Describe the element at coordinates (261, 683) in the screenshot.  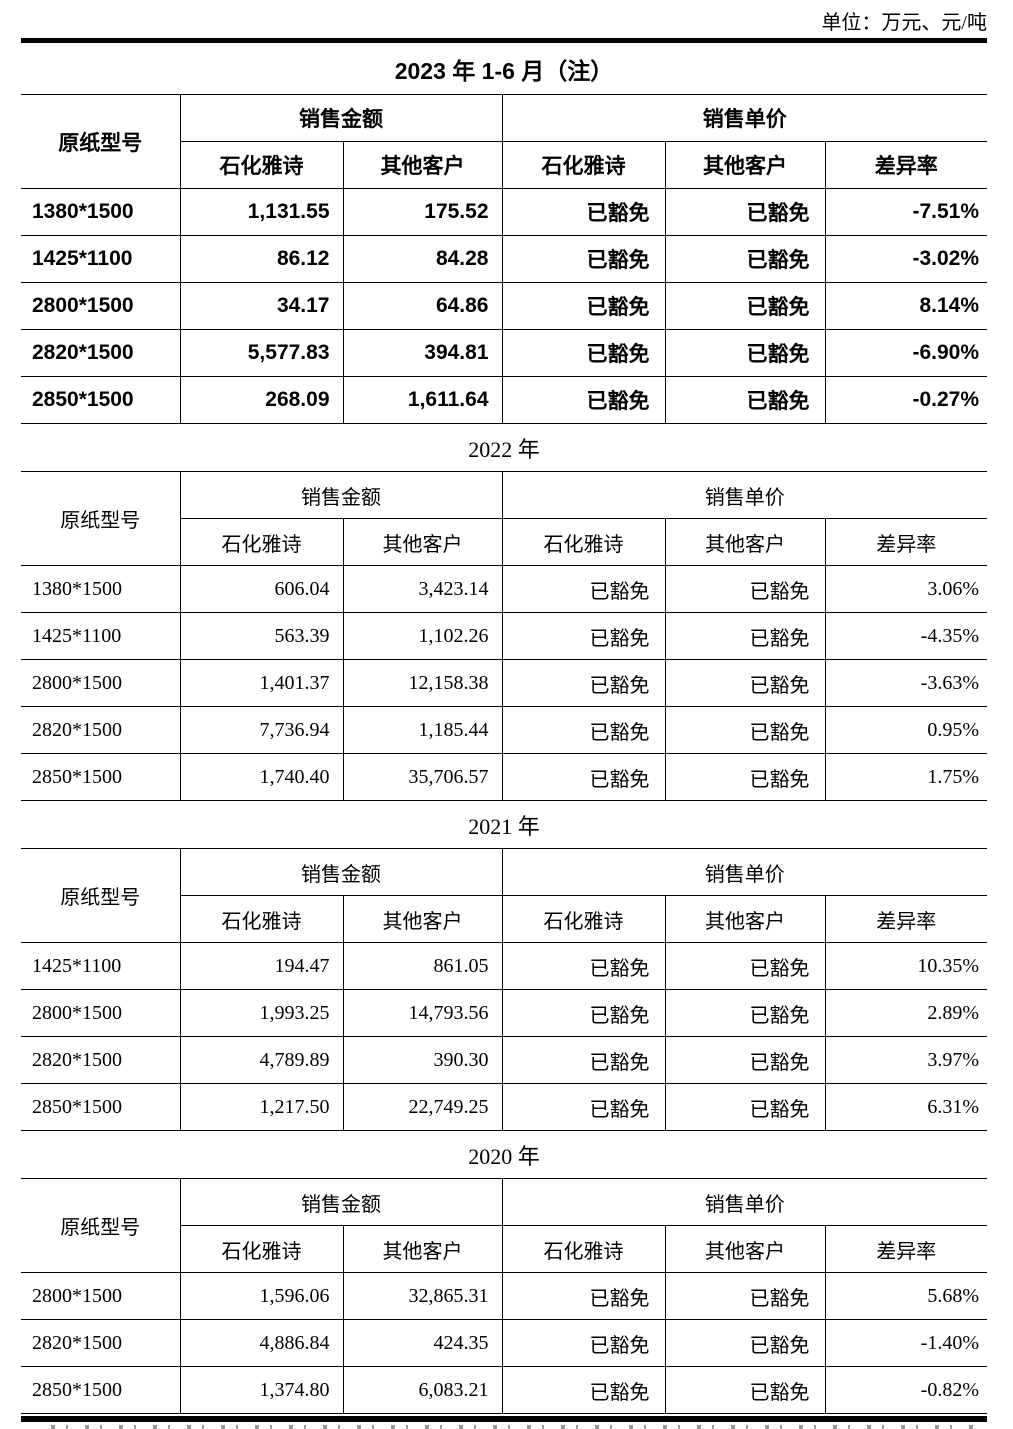
I see `cell-amount-shihua: 1,401.37` at that location.